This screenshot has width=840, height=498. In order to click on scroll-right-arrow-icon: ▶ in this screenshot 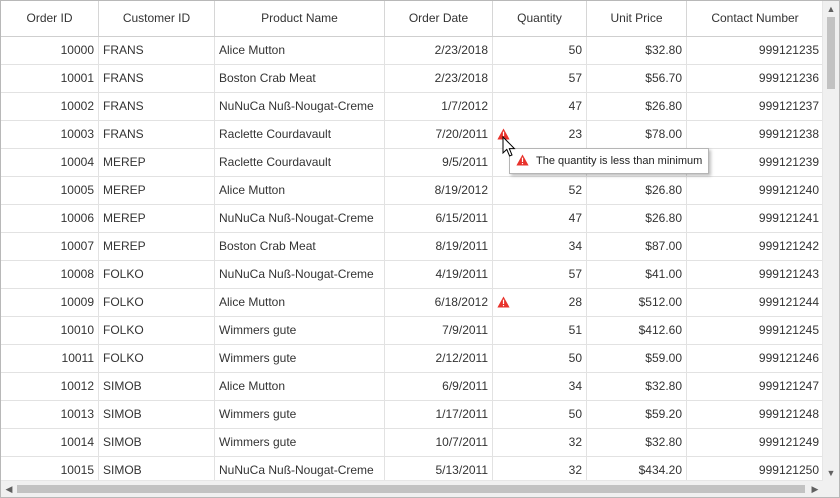, I will do `click(815, 489)`.